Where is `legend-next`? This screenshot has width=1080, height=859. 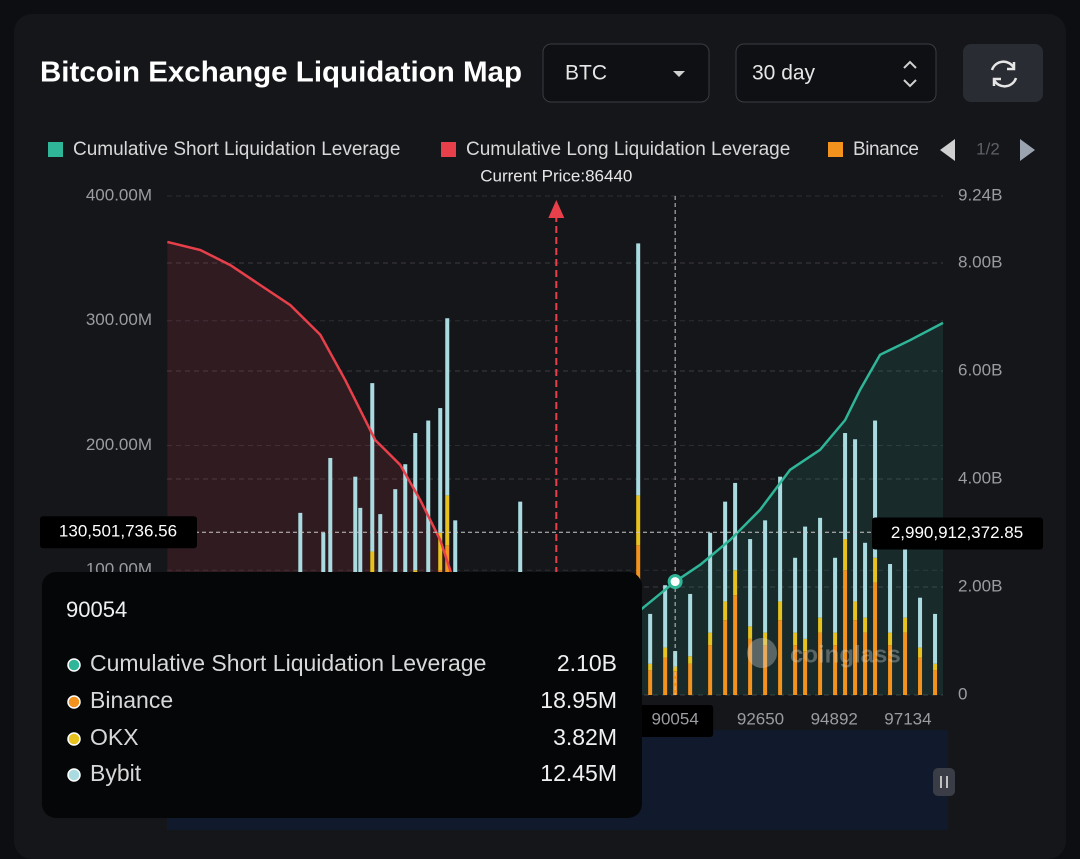
legend-next is located at coordinates (1027, 150).